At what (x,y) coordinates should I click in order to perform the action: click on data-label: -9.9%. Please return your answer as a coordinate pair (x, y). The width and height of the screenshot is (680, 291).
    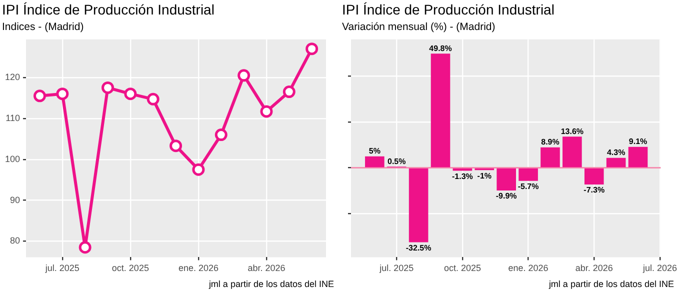
    Looking at the image, I should click on (506, 196).